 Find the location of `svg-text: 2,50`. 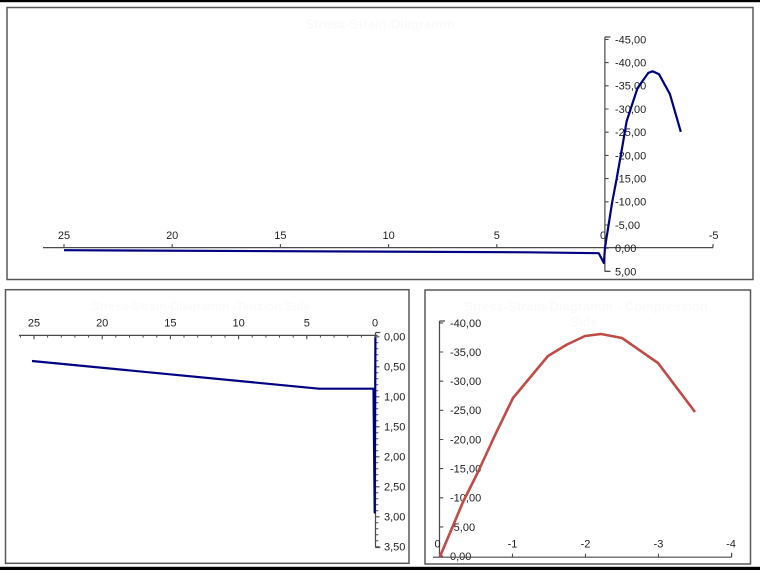

svg-text: 2,50 is located at coordinates (394, 488).